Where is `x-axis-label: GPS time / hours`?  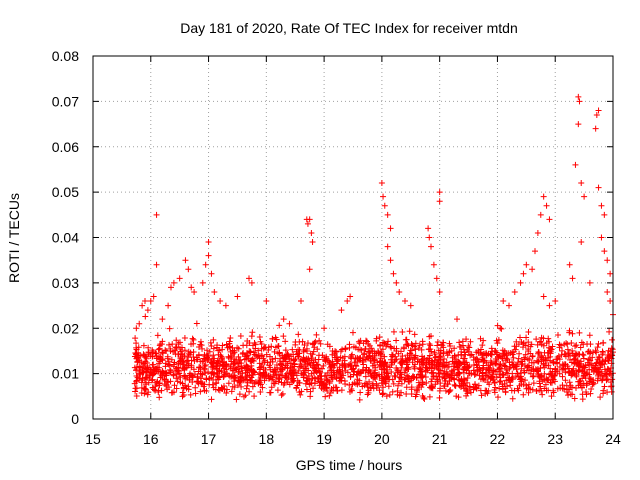 x-axis-label: GPS time / hours is located at coordinates (349, 465).